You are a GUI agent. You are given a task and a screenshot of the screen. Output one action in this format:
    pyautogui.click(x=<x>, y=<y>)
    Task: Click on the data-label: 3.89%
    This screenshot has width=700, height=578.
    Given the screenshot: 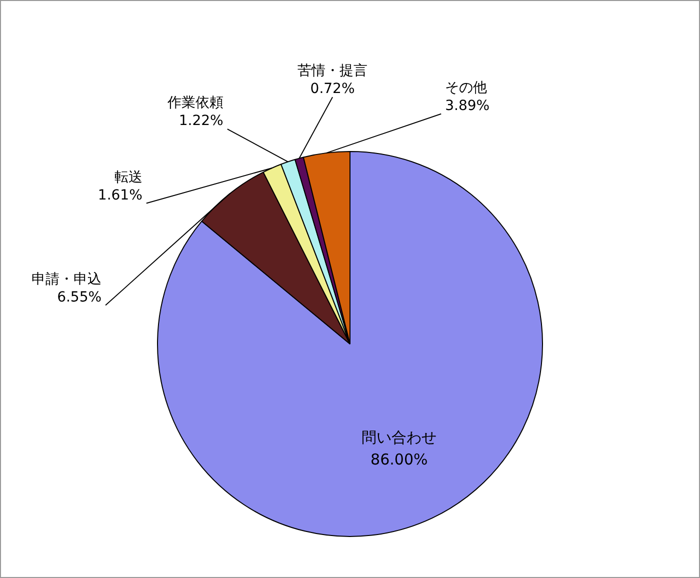 What is the action you would take?
    pyautogui.click(x=467, y=106)
    